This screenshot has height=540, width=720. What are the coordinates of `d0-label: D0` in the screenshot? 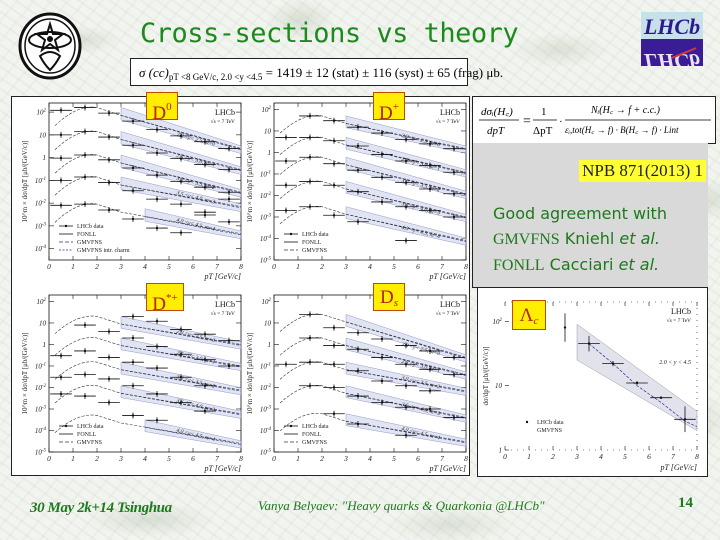 It's located at (162, 108).